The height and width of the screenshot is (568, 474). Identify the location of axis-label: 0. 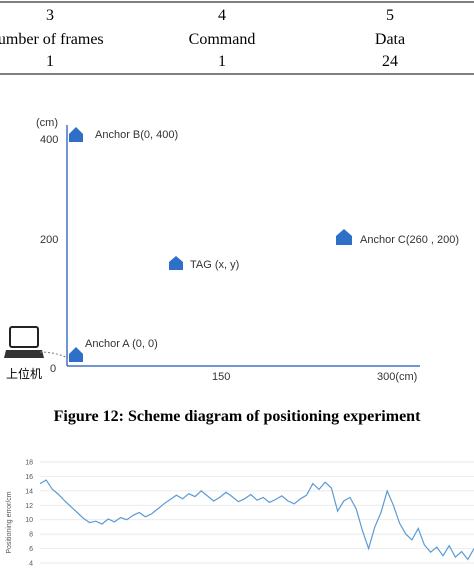
(53, 369).